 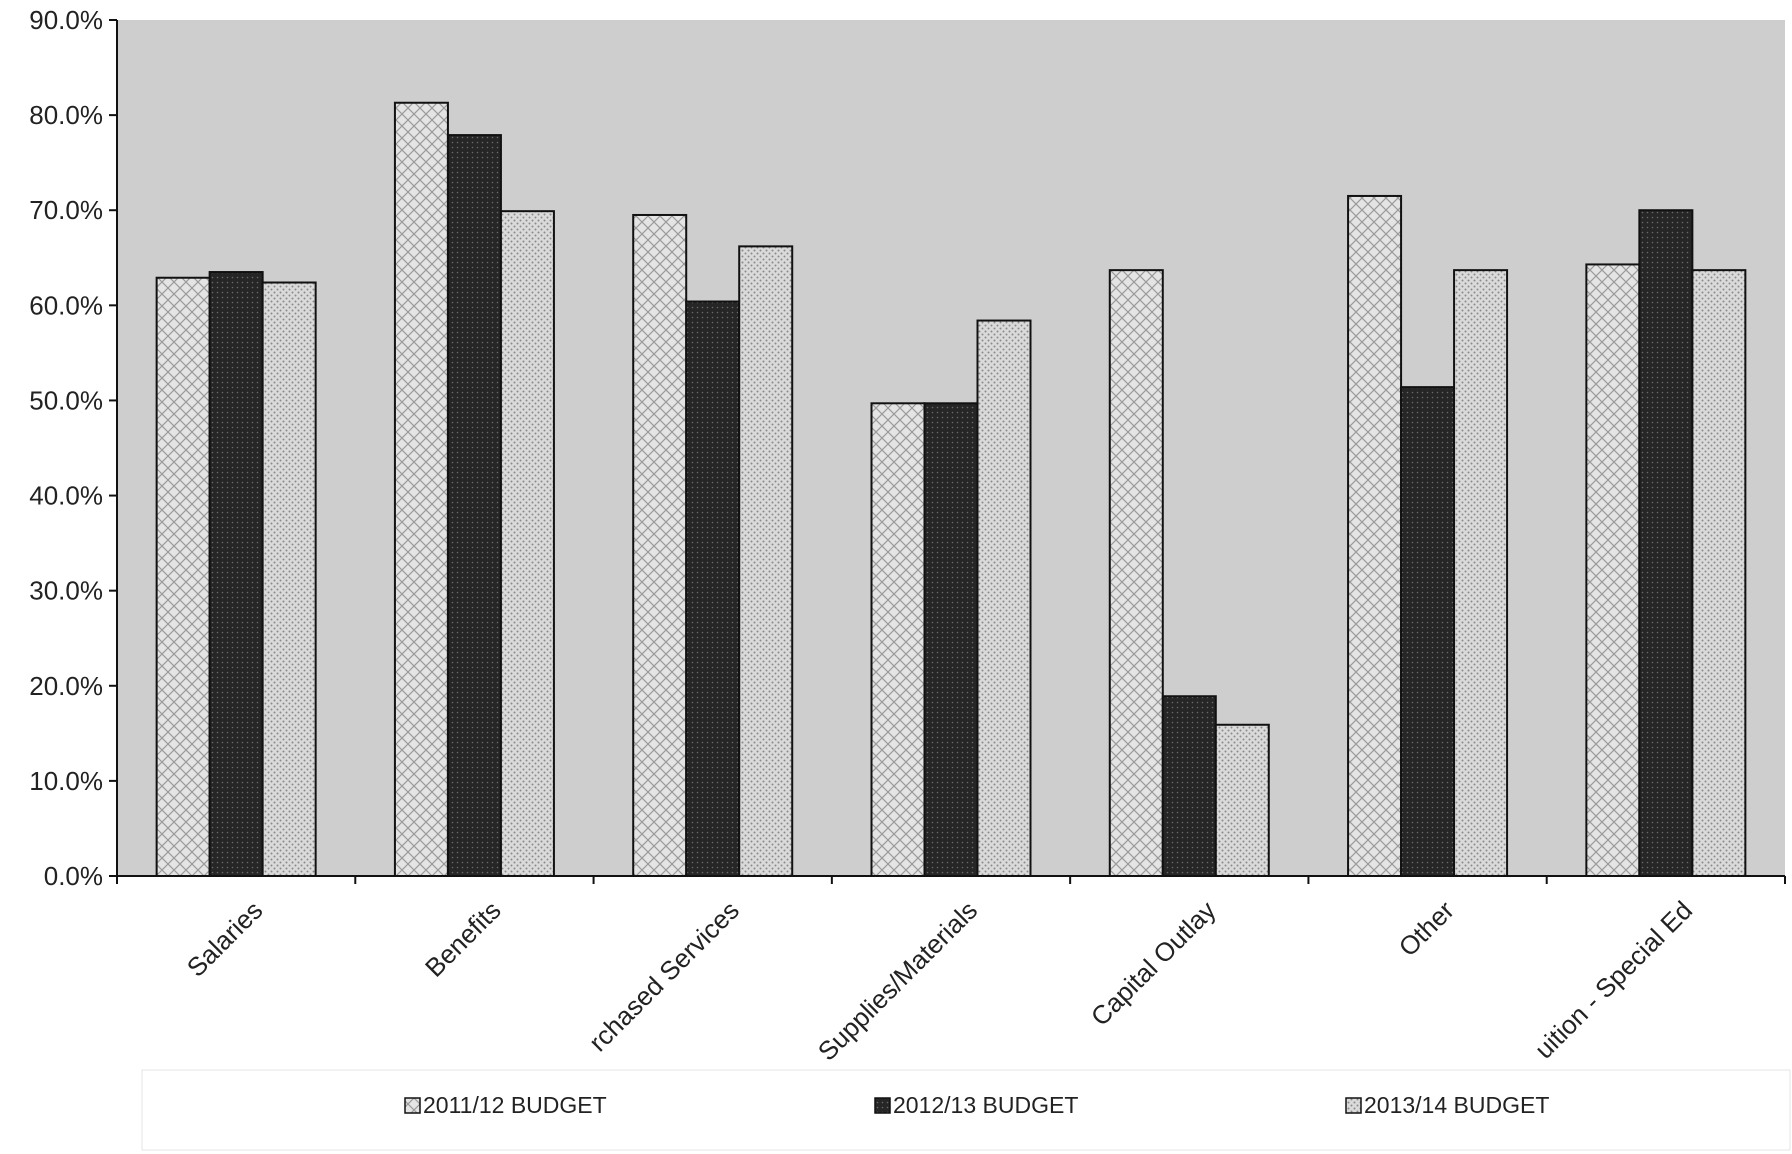 What do you see at coordinates (66, 115) in the screenshot?
I see `y-tick-label: 80.0%` at bounding box center [66, 115].